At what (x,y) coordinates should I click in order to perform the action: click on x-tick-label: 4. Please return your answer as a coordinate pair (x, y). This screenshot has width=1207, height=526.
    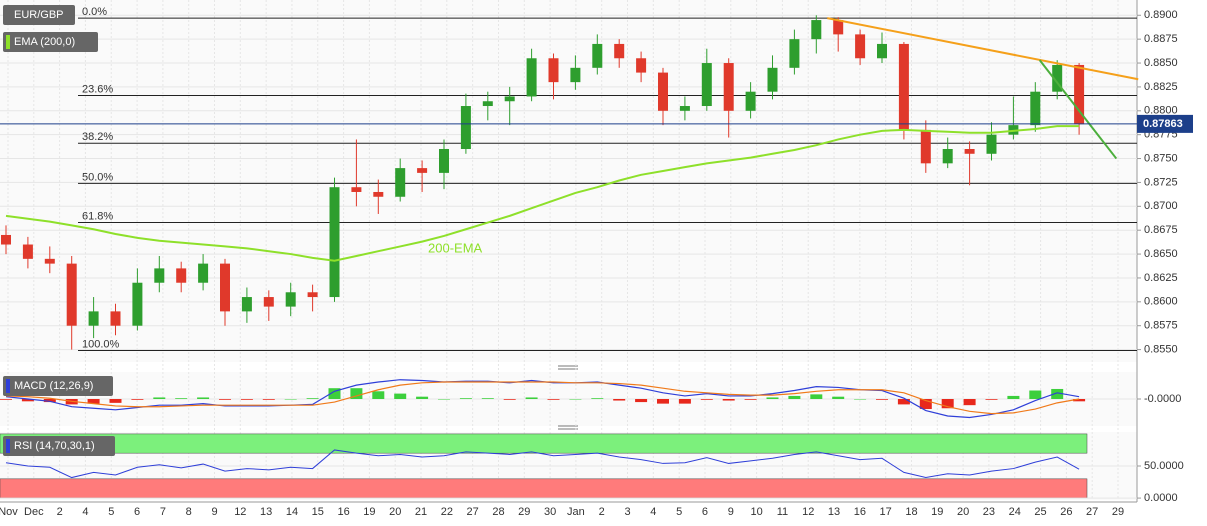
    Looking at the image, I should click on (653, 512).